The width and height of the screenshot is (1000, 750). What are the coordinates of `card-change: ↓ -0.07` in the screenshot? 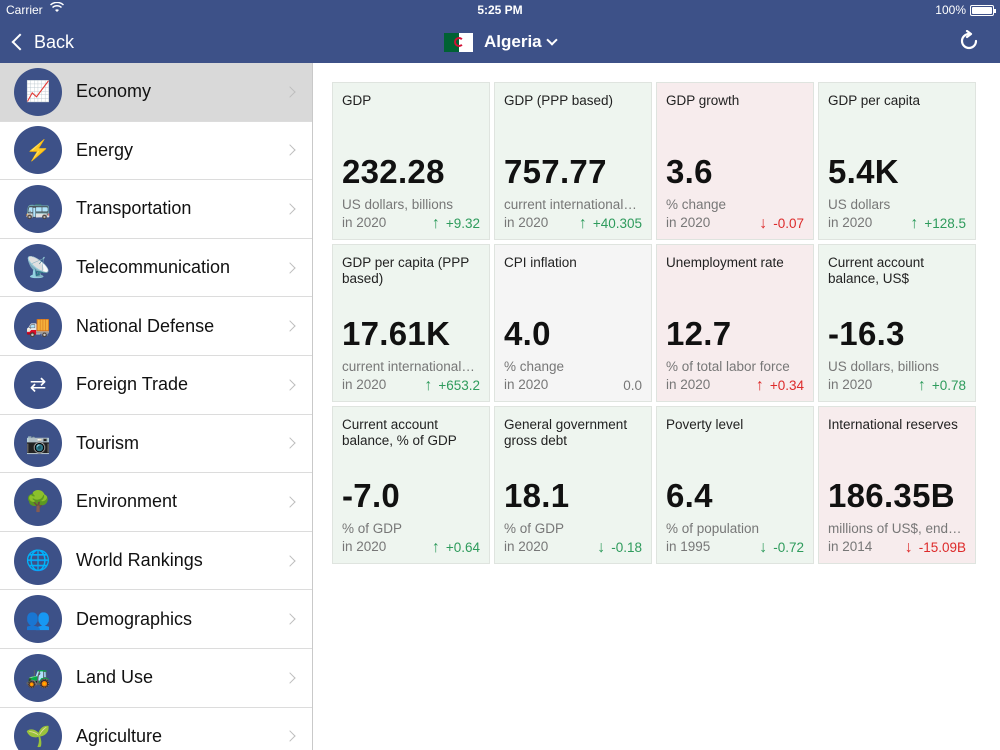 It's located at (781, 224).